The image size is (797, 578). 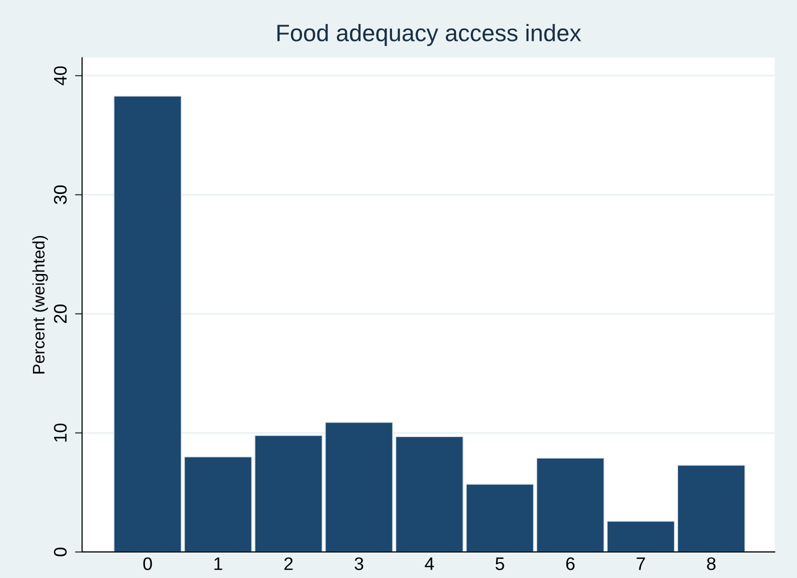 What do you see at coordinates (60, 194) in the screenshot?
I see `y-tick-label: 30` at bounding box center [60, 194].